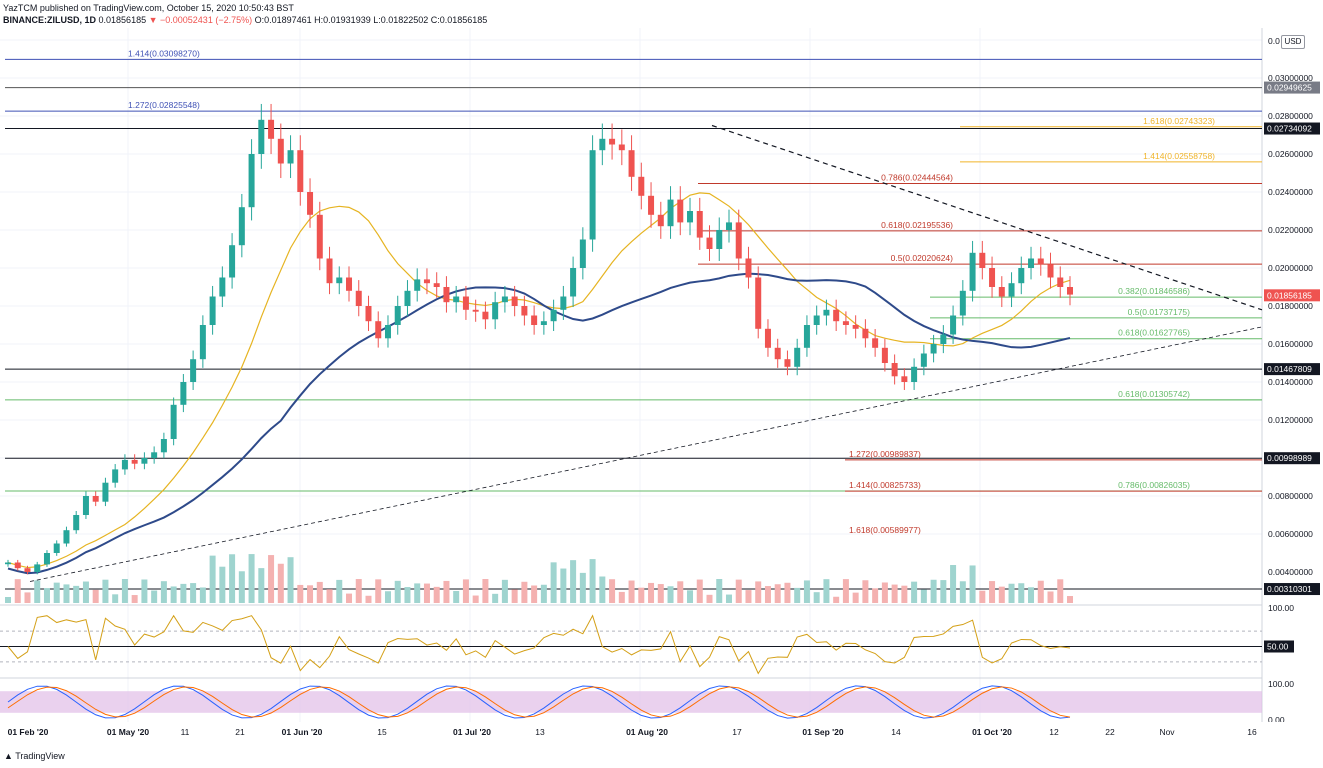  I want to click on x-axis-bg, so click(661, 731).